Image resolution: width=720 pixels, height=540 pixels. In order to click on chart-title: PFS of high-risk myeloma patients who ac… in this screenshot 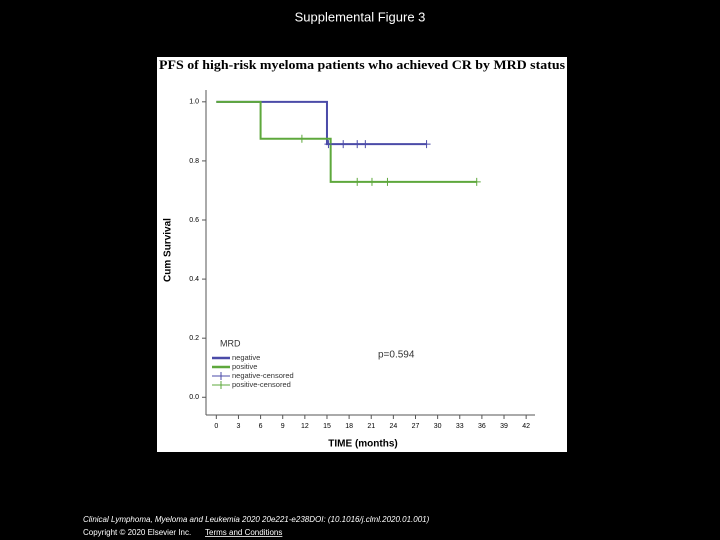, I will do `click(362, 65)`.